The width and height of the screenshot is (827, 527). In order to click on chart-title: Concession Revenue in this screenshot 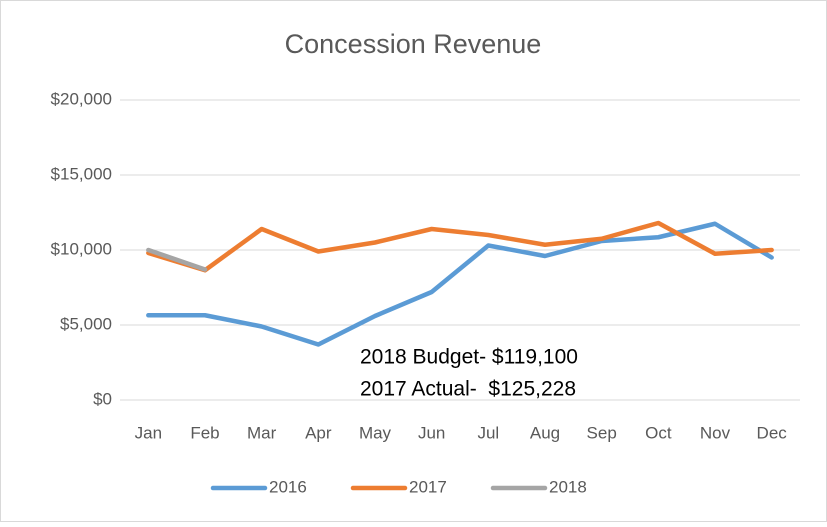, I will do `click(413, 44)`.